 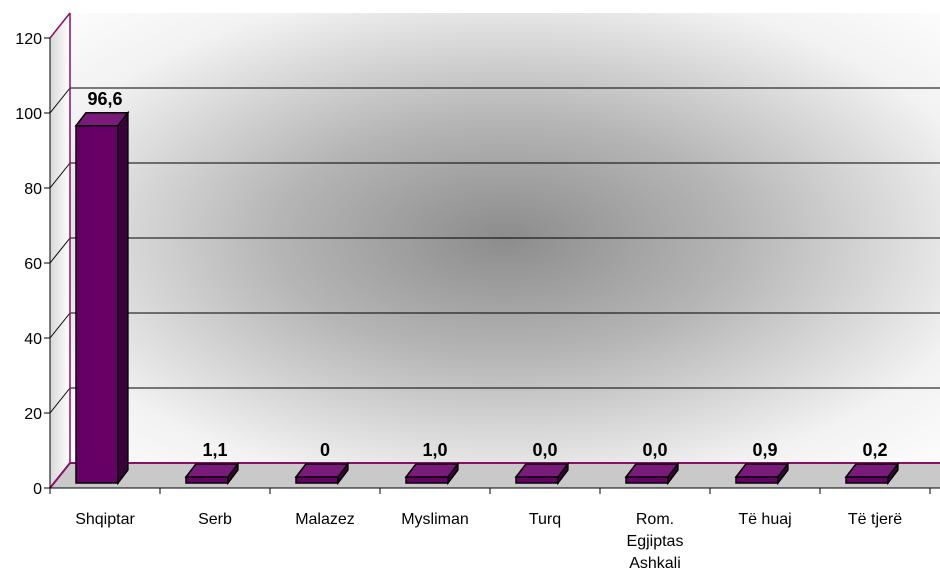 What do you see at coordinates (33, 189) in the screenshot?
I see `y-tick-label: 80` at bounding box center [33, 189].